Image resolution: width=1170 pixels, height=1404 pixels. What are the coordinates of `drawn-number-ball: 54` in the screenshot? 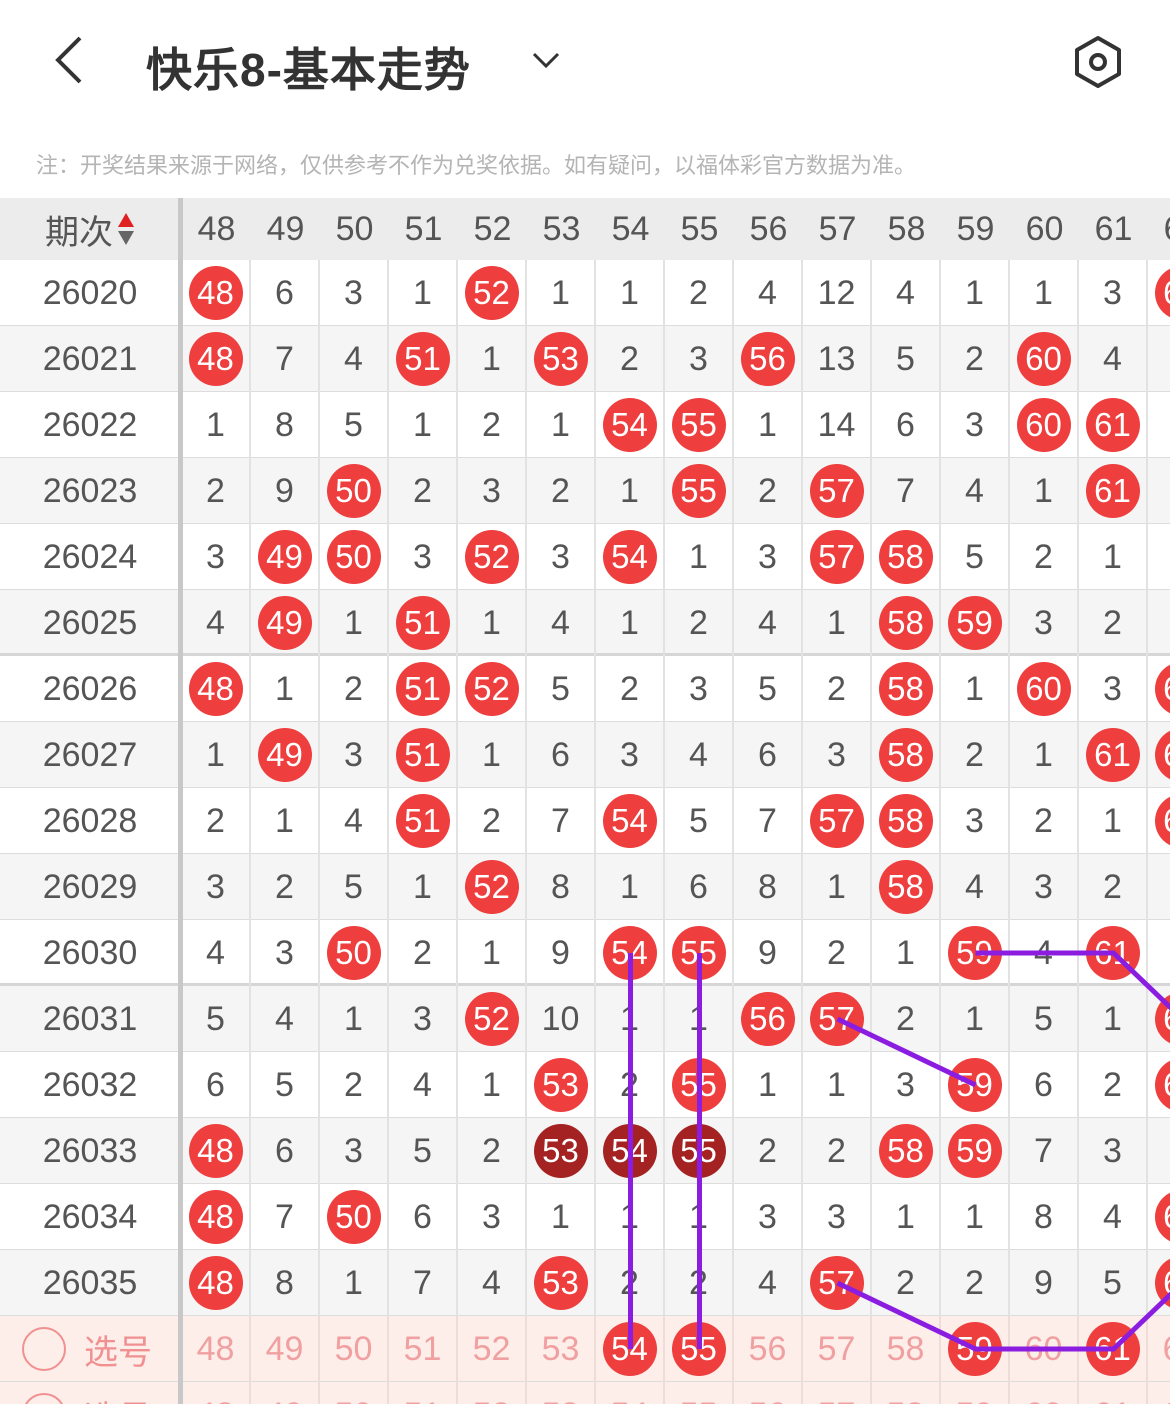 It's located at (629, 953).